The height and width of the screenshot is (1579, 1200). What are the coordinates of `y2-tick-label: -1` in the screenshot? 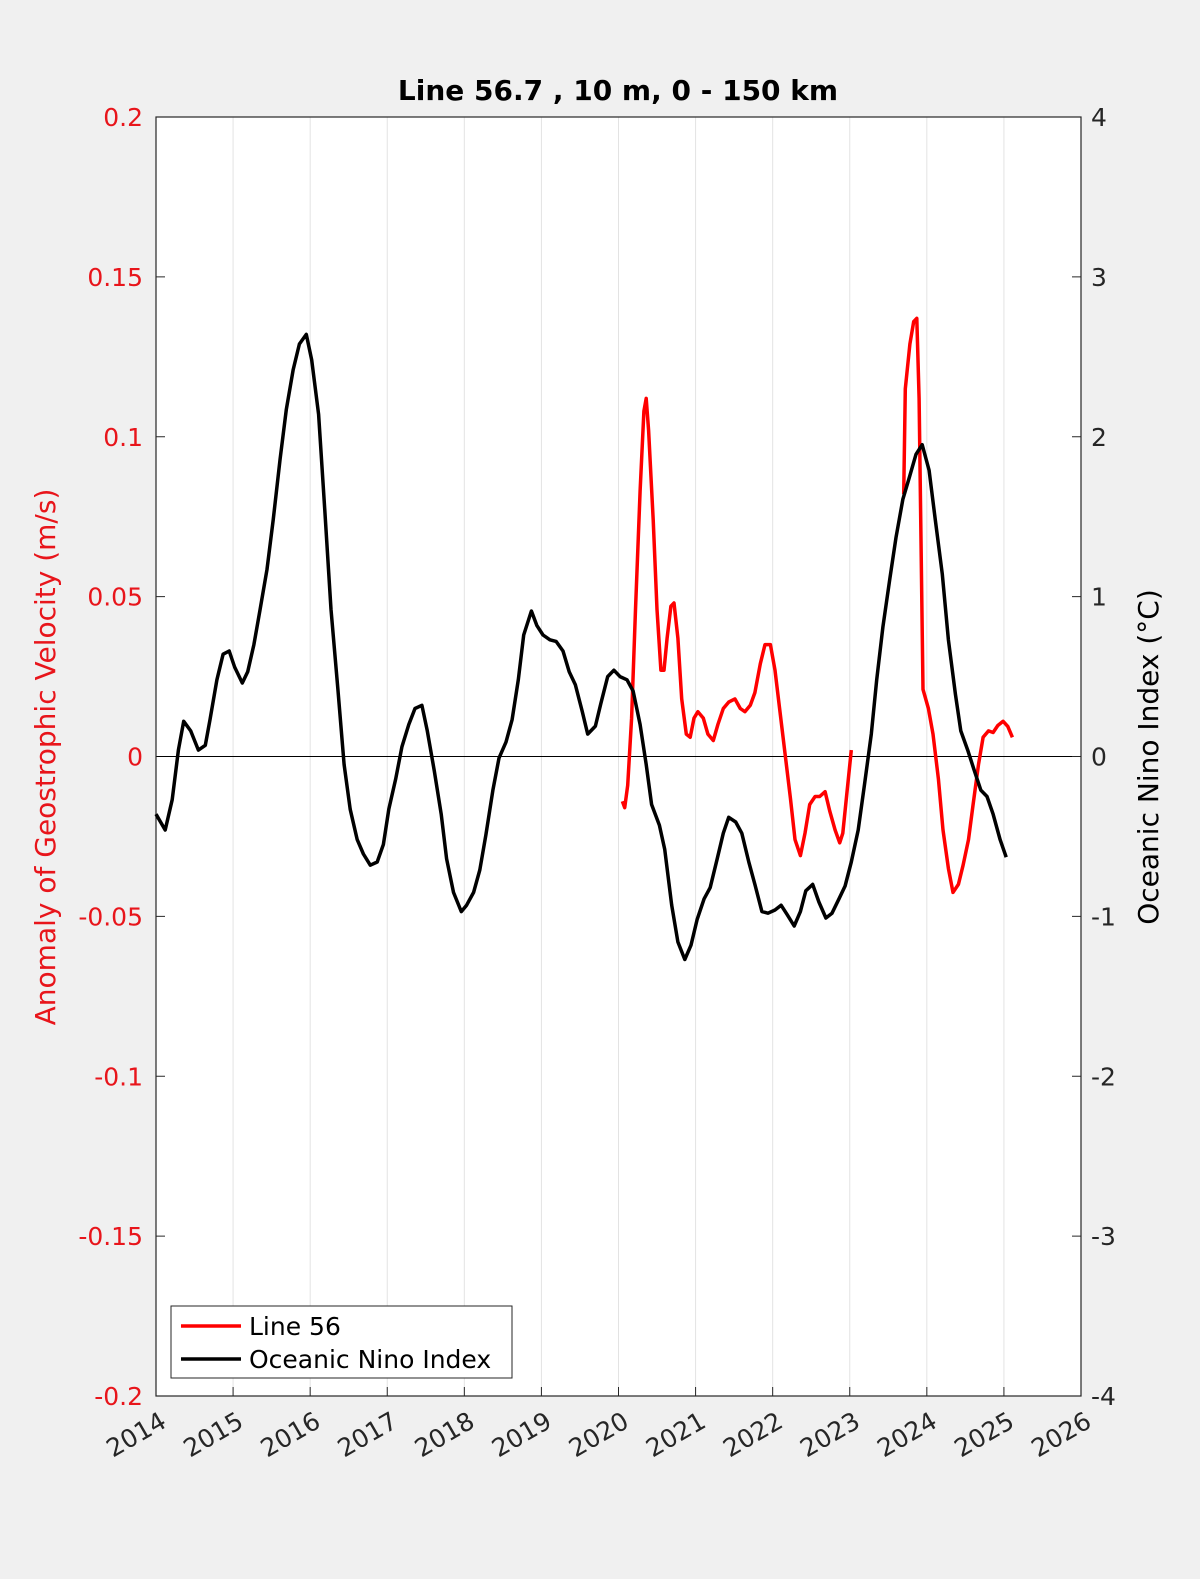 It's located at (1103, 916).